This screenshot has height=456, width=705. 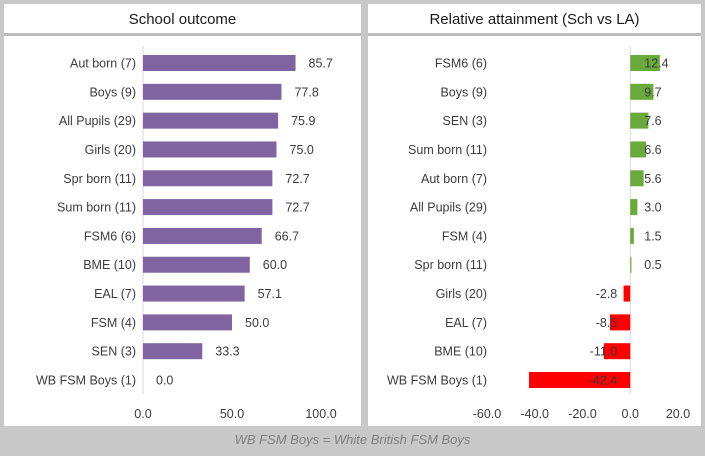 I want to click on value-label: 60.0, so click(x=275, y=265).